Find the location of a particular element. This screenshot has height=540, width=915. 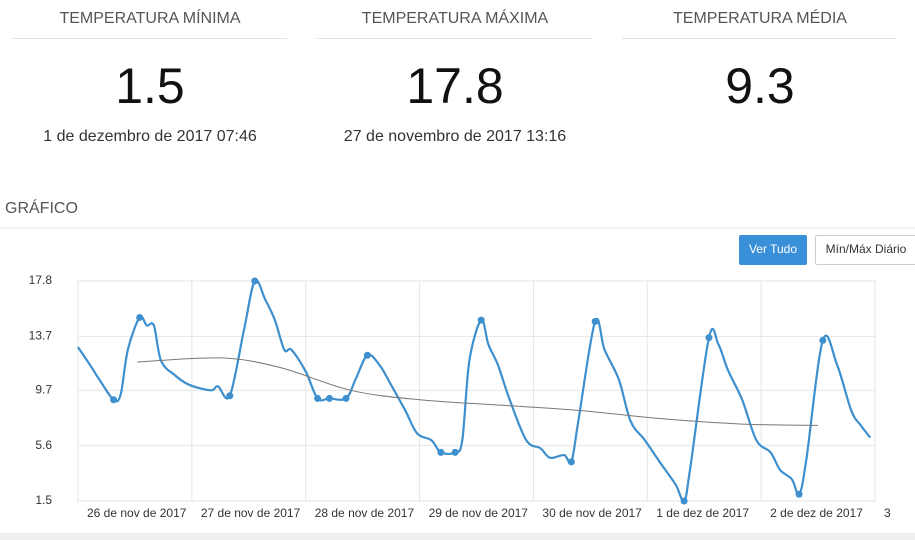

stat-time: 1 de dezembro de 2017 07:46 is located at coordinates (150, 136).